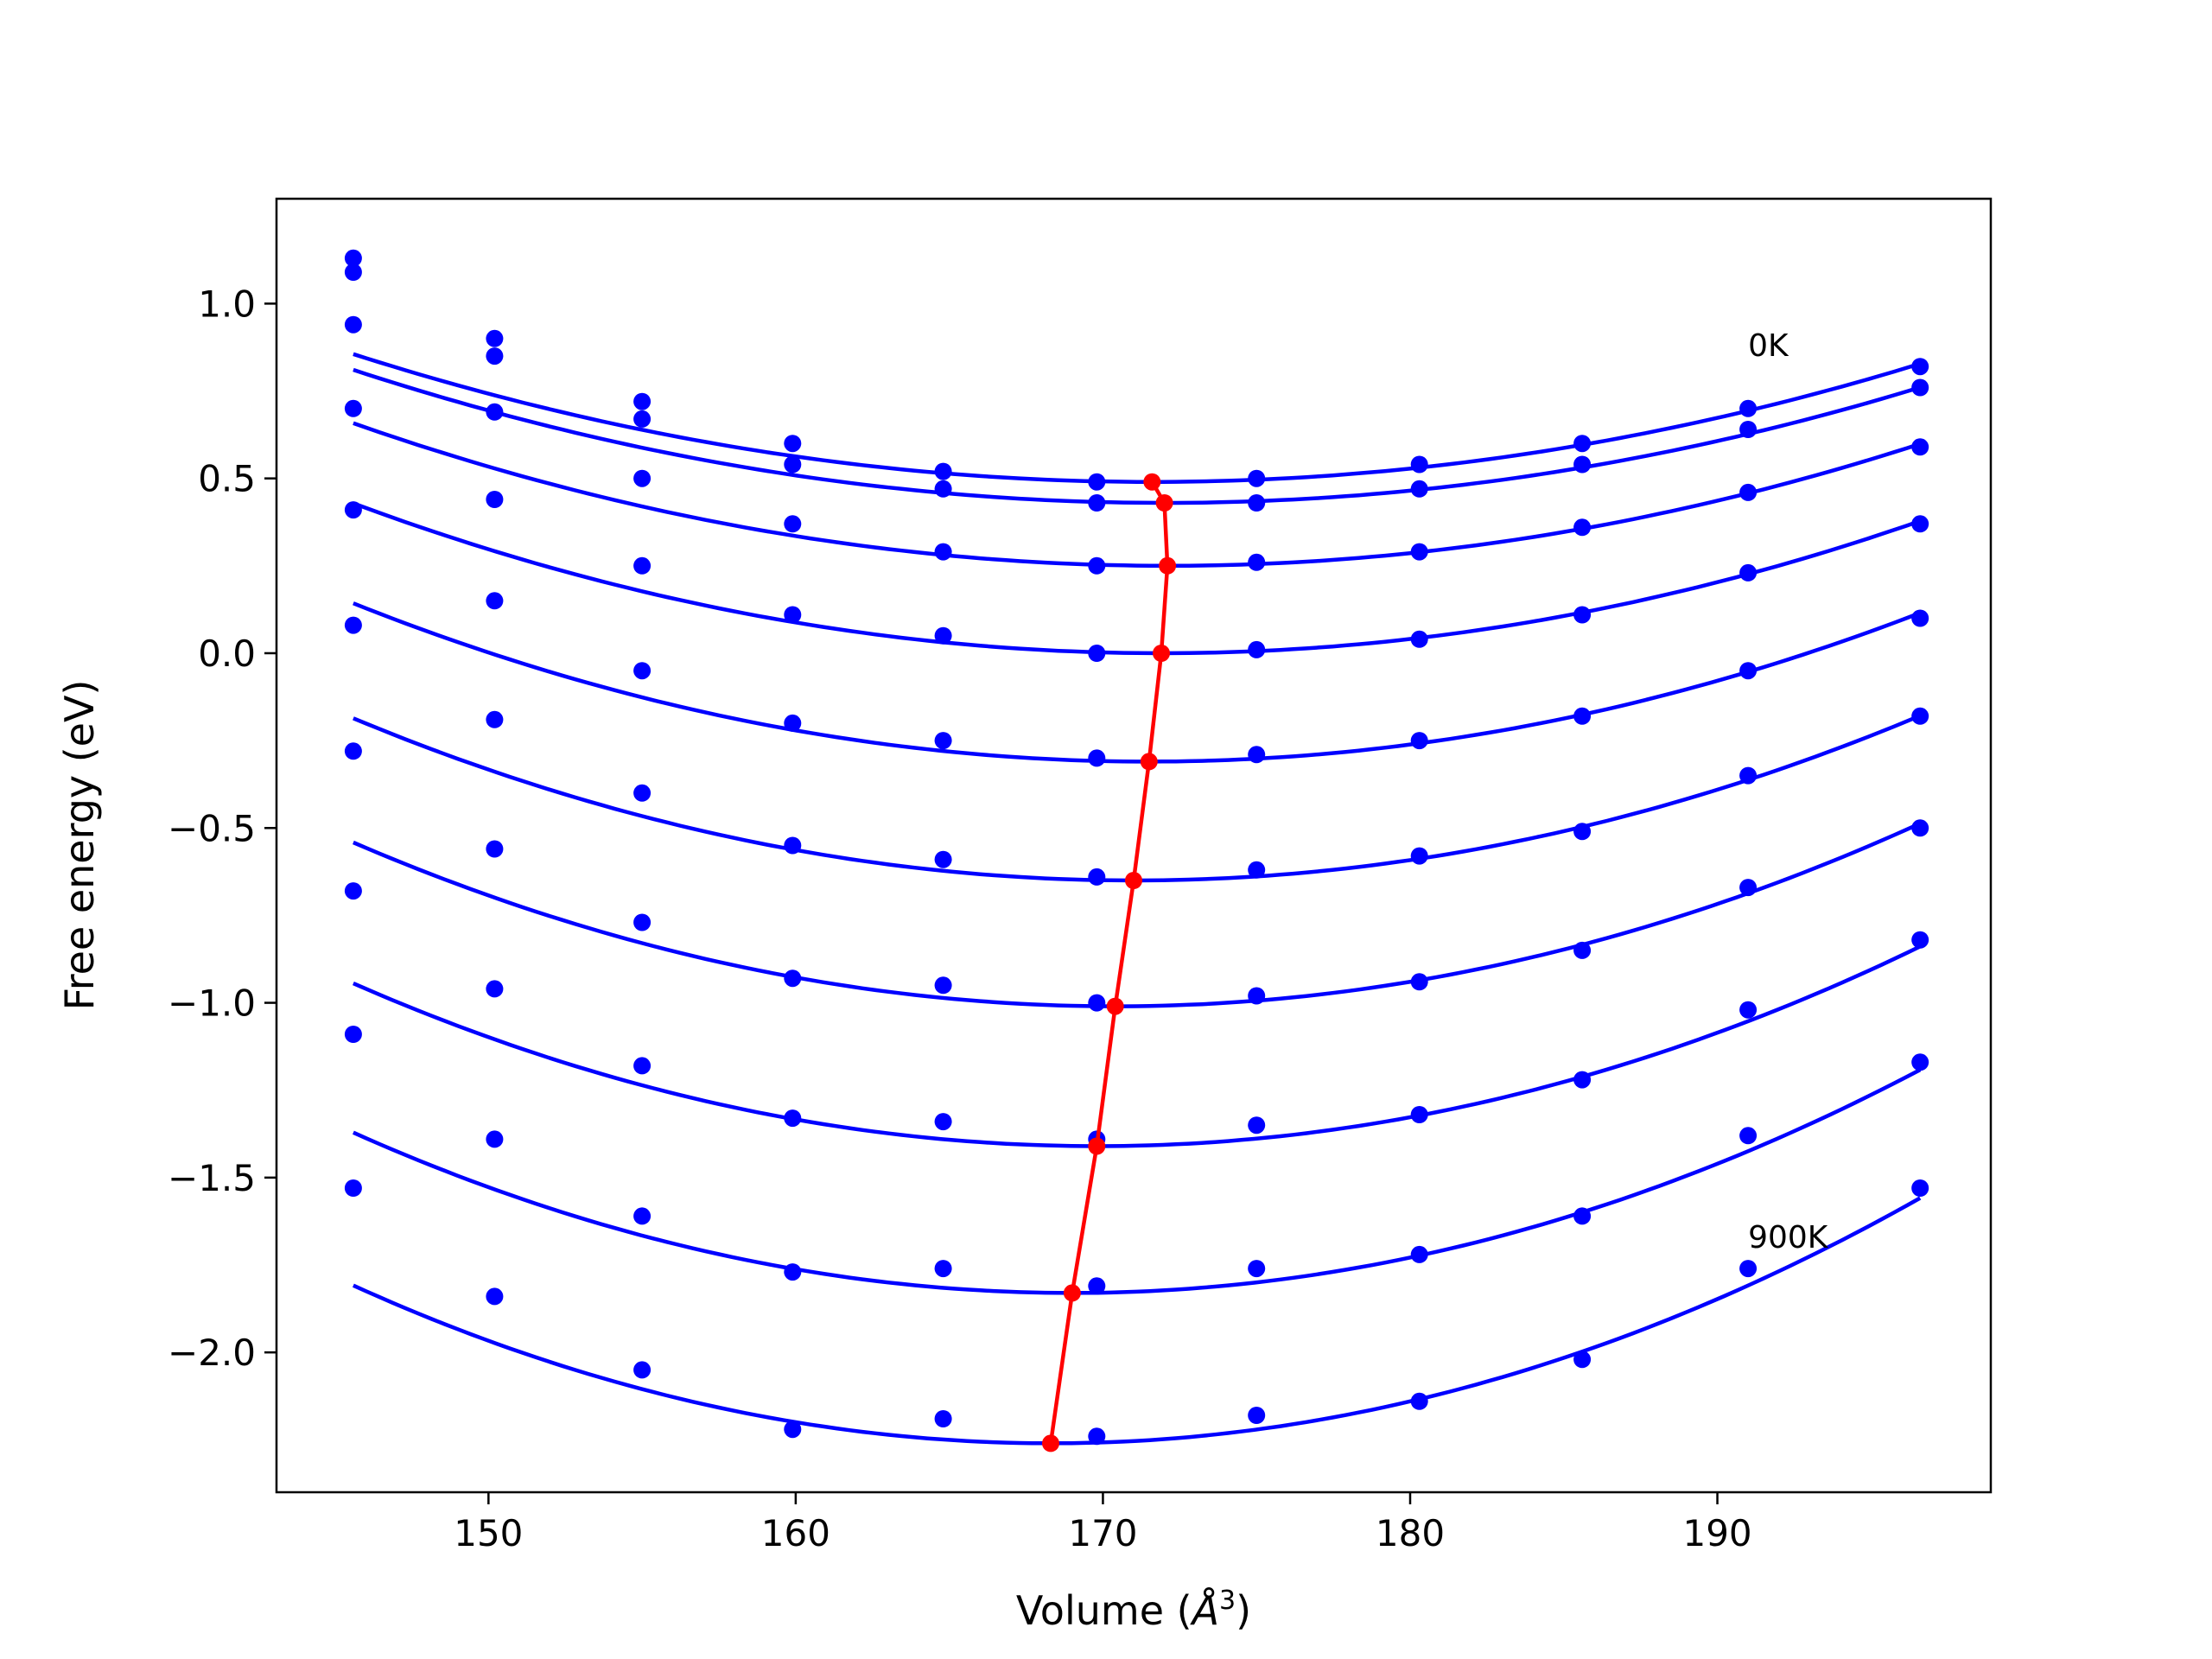 This screenshot has width=2212, height=1659. Describe the element at coordinates (795, 1533) in the screenshot. I see `x-tick-label: 160` at that location.